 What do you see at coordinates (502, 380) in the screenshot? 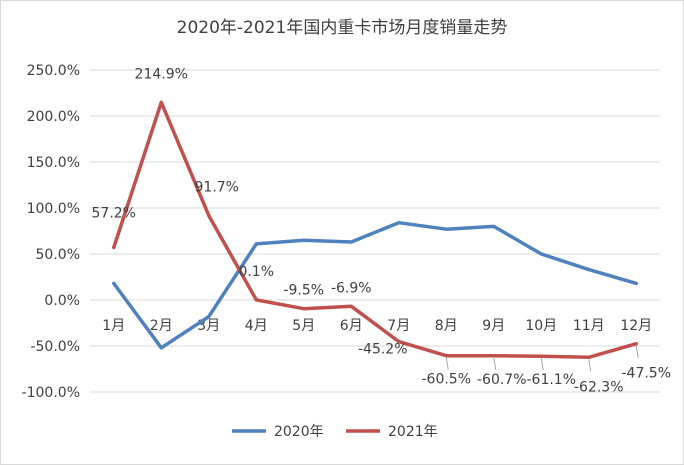
I see `data-label: -60.7%` at bounding box center [502, 380].